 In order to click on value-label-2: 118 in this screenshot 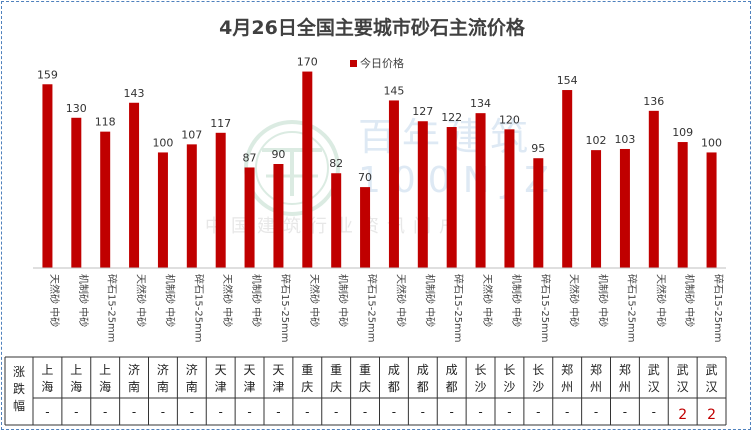, I will do `click(105, 122)`.